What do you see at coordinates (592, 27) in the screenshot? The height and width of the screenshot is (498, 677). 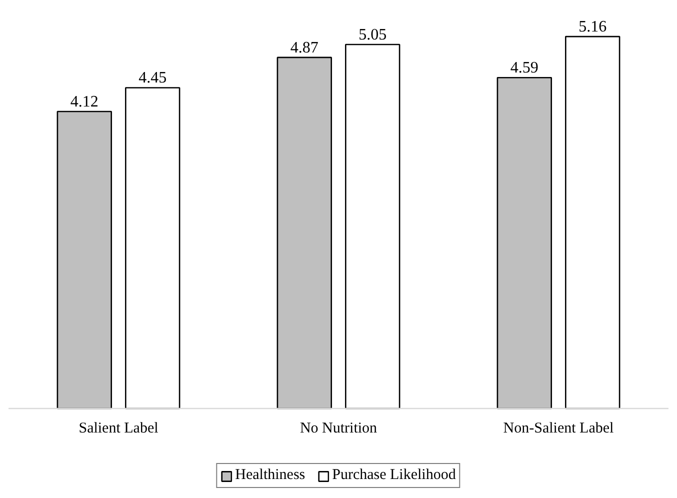 I see `data-label: 5.16` at bounding box center [592, 27].